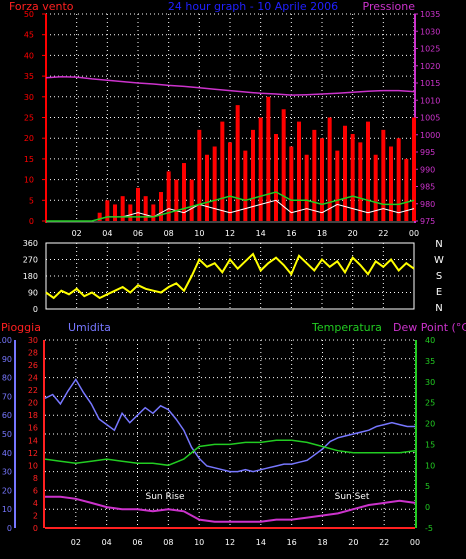  I want to click on sun-set-label: Sun Set, so click(352, 497).